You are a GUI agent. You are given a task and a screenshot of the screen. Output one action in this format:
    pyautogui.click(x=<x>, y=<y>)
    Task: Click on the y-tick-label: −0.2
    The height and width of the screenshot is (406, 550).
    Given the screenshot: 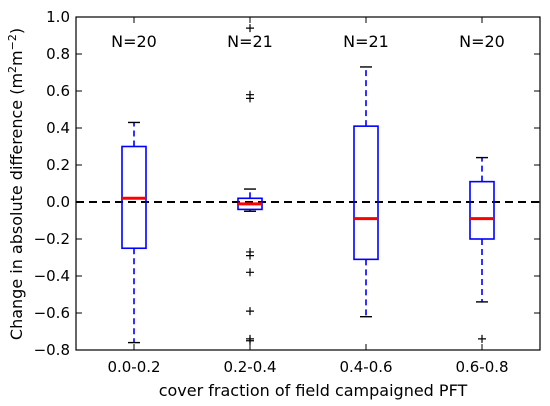 What is the action you would take?
    pyautogui.click(x=52, y=239)
    